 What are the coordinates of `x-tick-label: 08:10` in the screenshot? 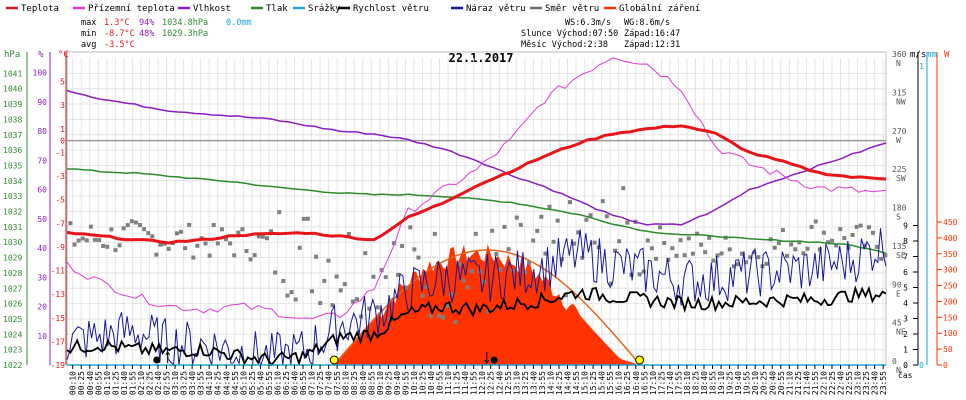 It's located at (346, 383).